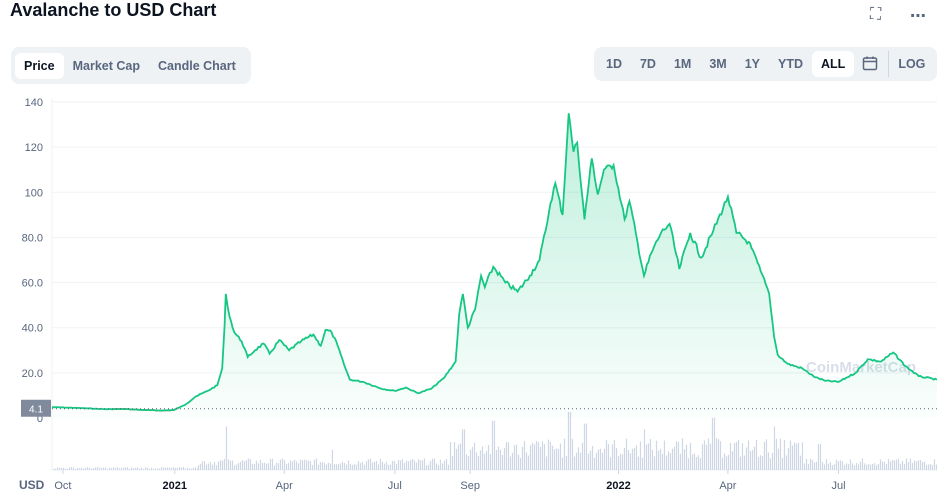 Image resolution: width=937 pixels, height=496 pixels. Describe the element at coordinates (196, 65) in the screenshot. I see `tab-candle-chart: Candle Chart` at that location.